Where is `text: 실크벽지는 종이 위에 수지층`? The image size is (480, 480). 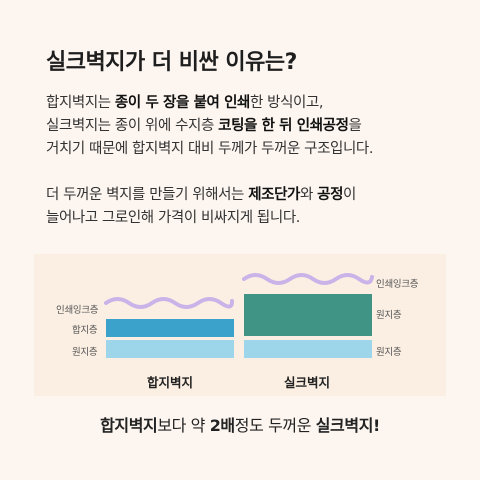
text: 실크벽지는 종이 위에 수지층 is located at coordinates (132, 126).